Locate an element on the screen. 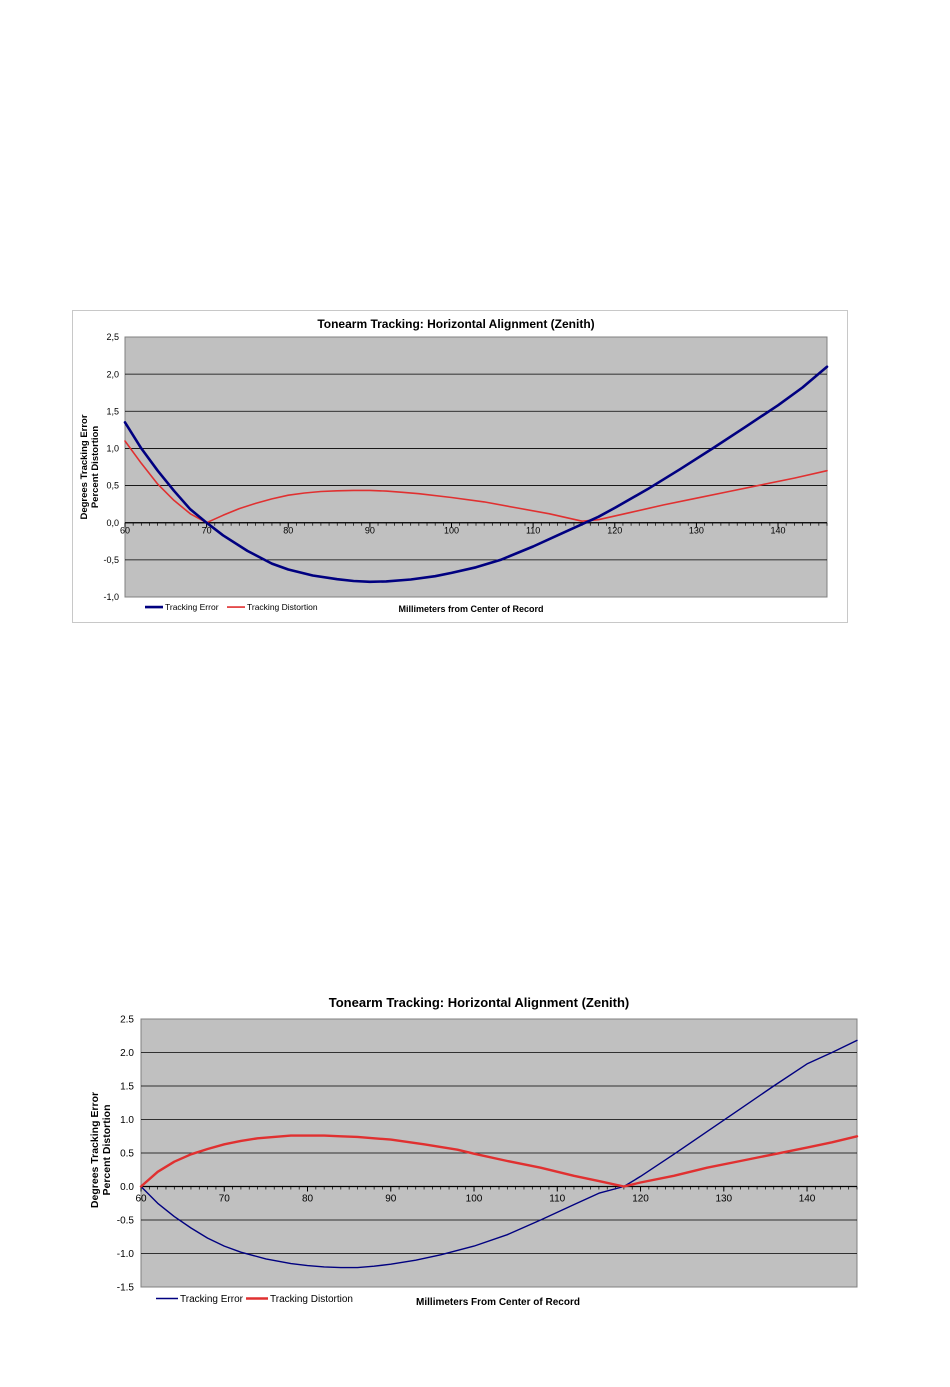  y-tick-label: -1.0 is located at coordinates (126, 1254).